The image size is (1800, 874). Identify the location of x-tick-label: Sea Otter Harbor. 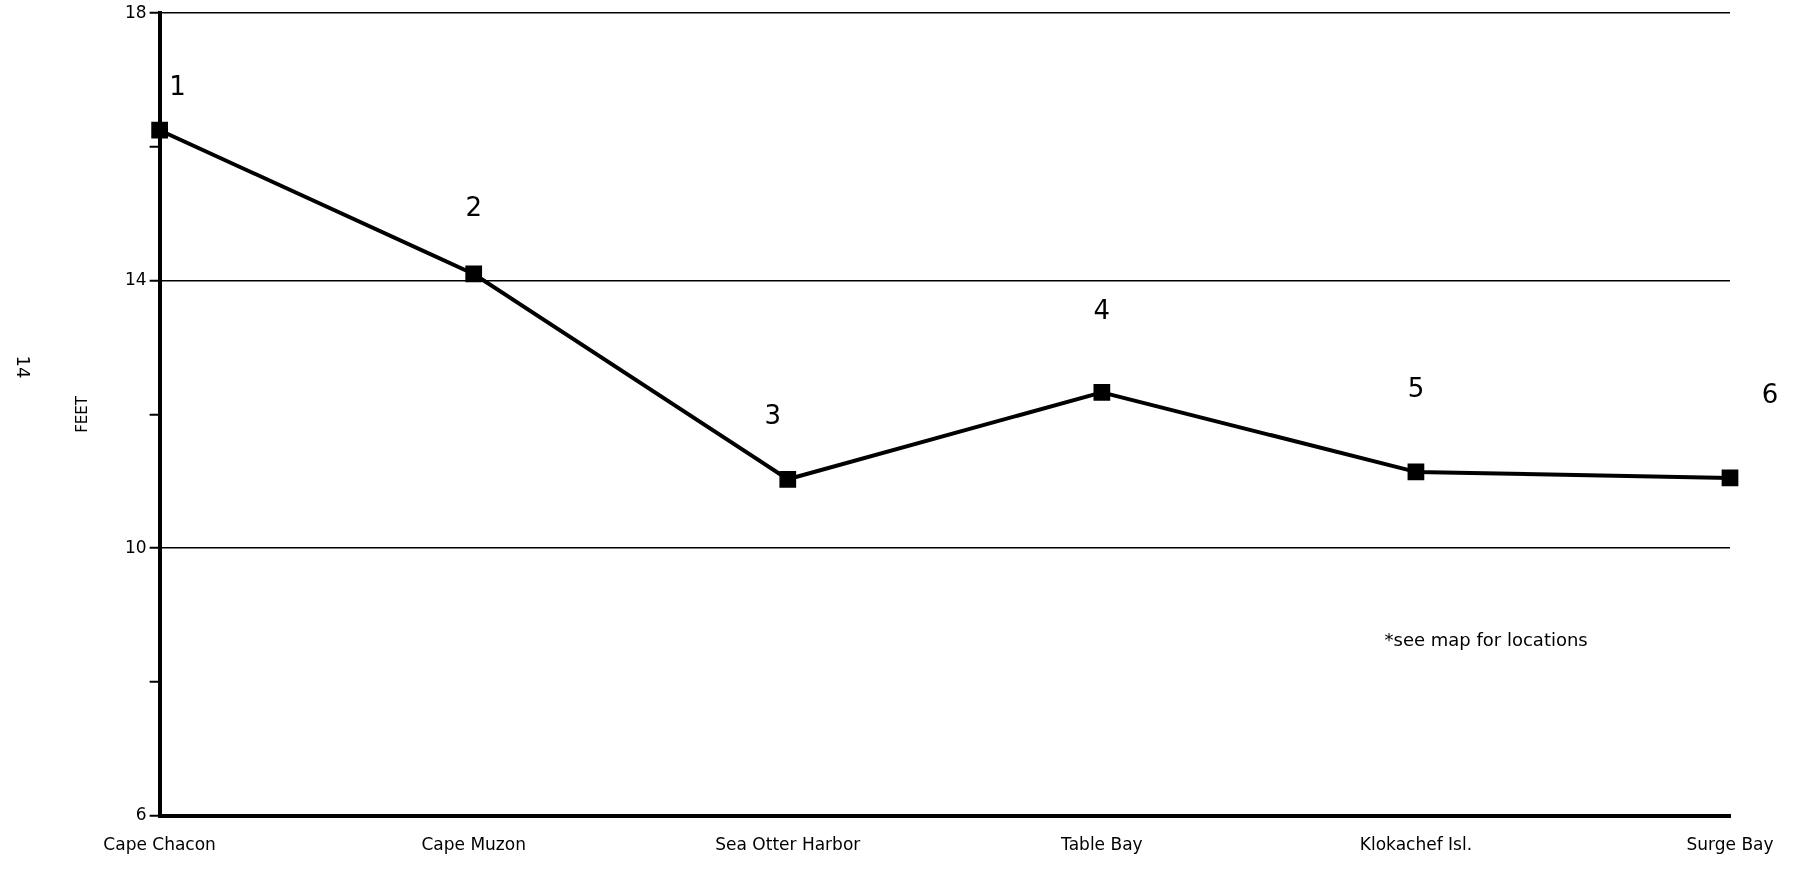
(788, 844).